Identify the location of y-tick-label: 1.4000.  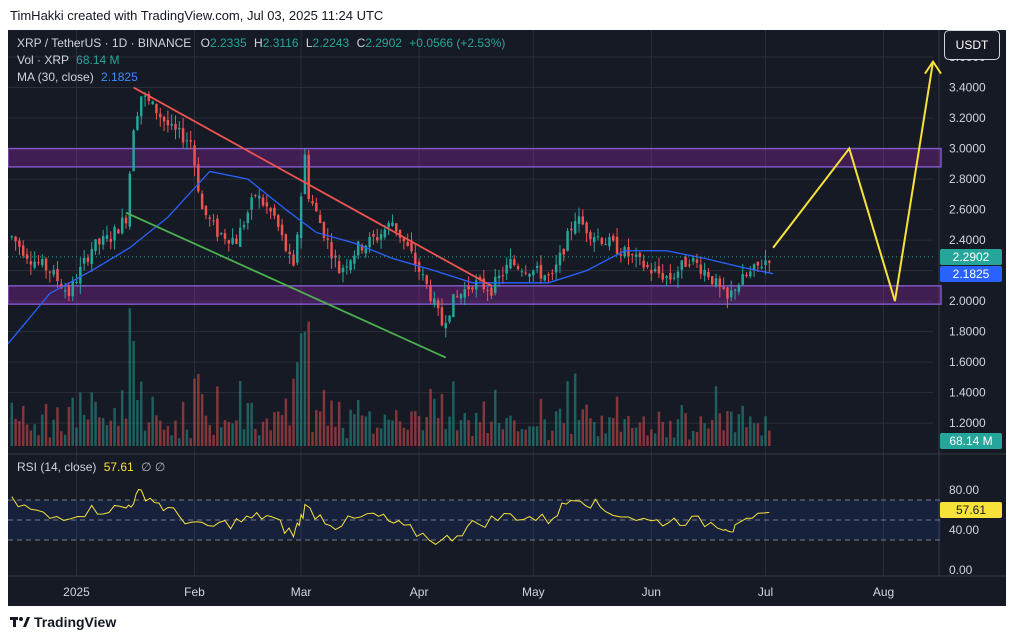
(967, 393).